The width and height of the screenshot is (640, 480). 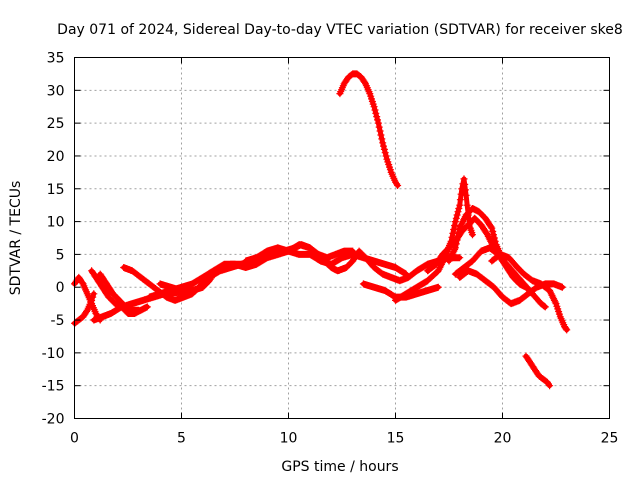 What do you see at coordinates (60, 288) in the screenshot?
I see `y-tick-label: 0` at bounding box center [60, 288].